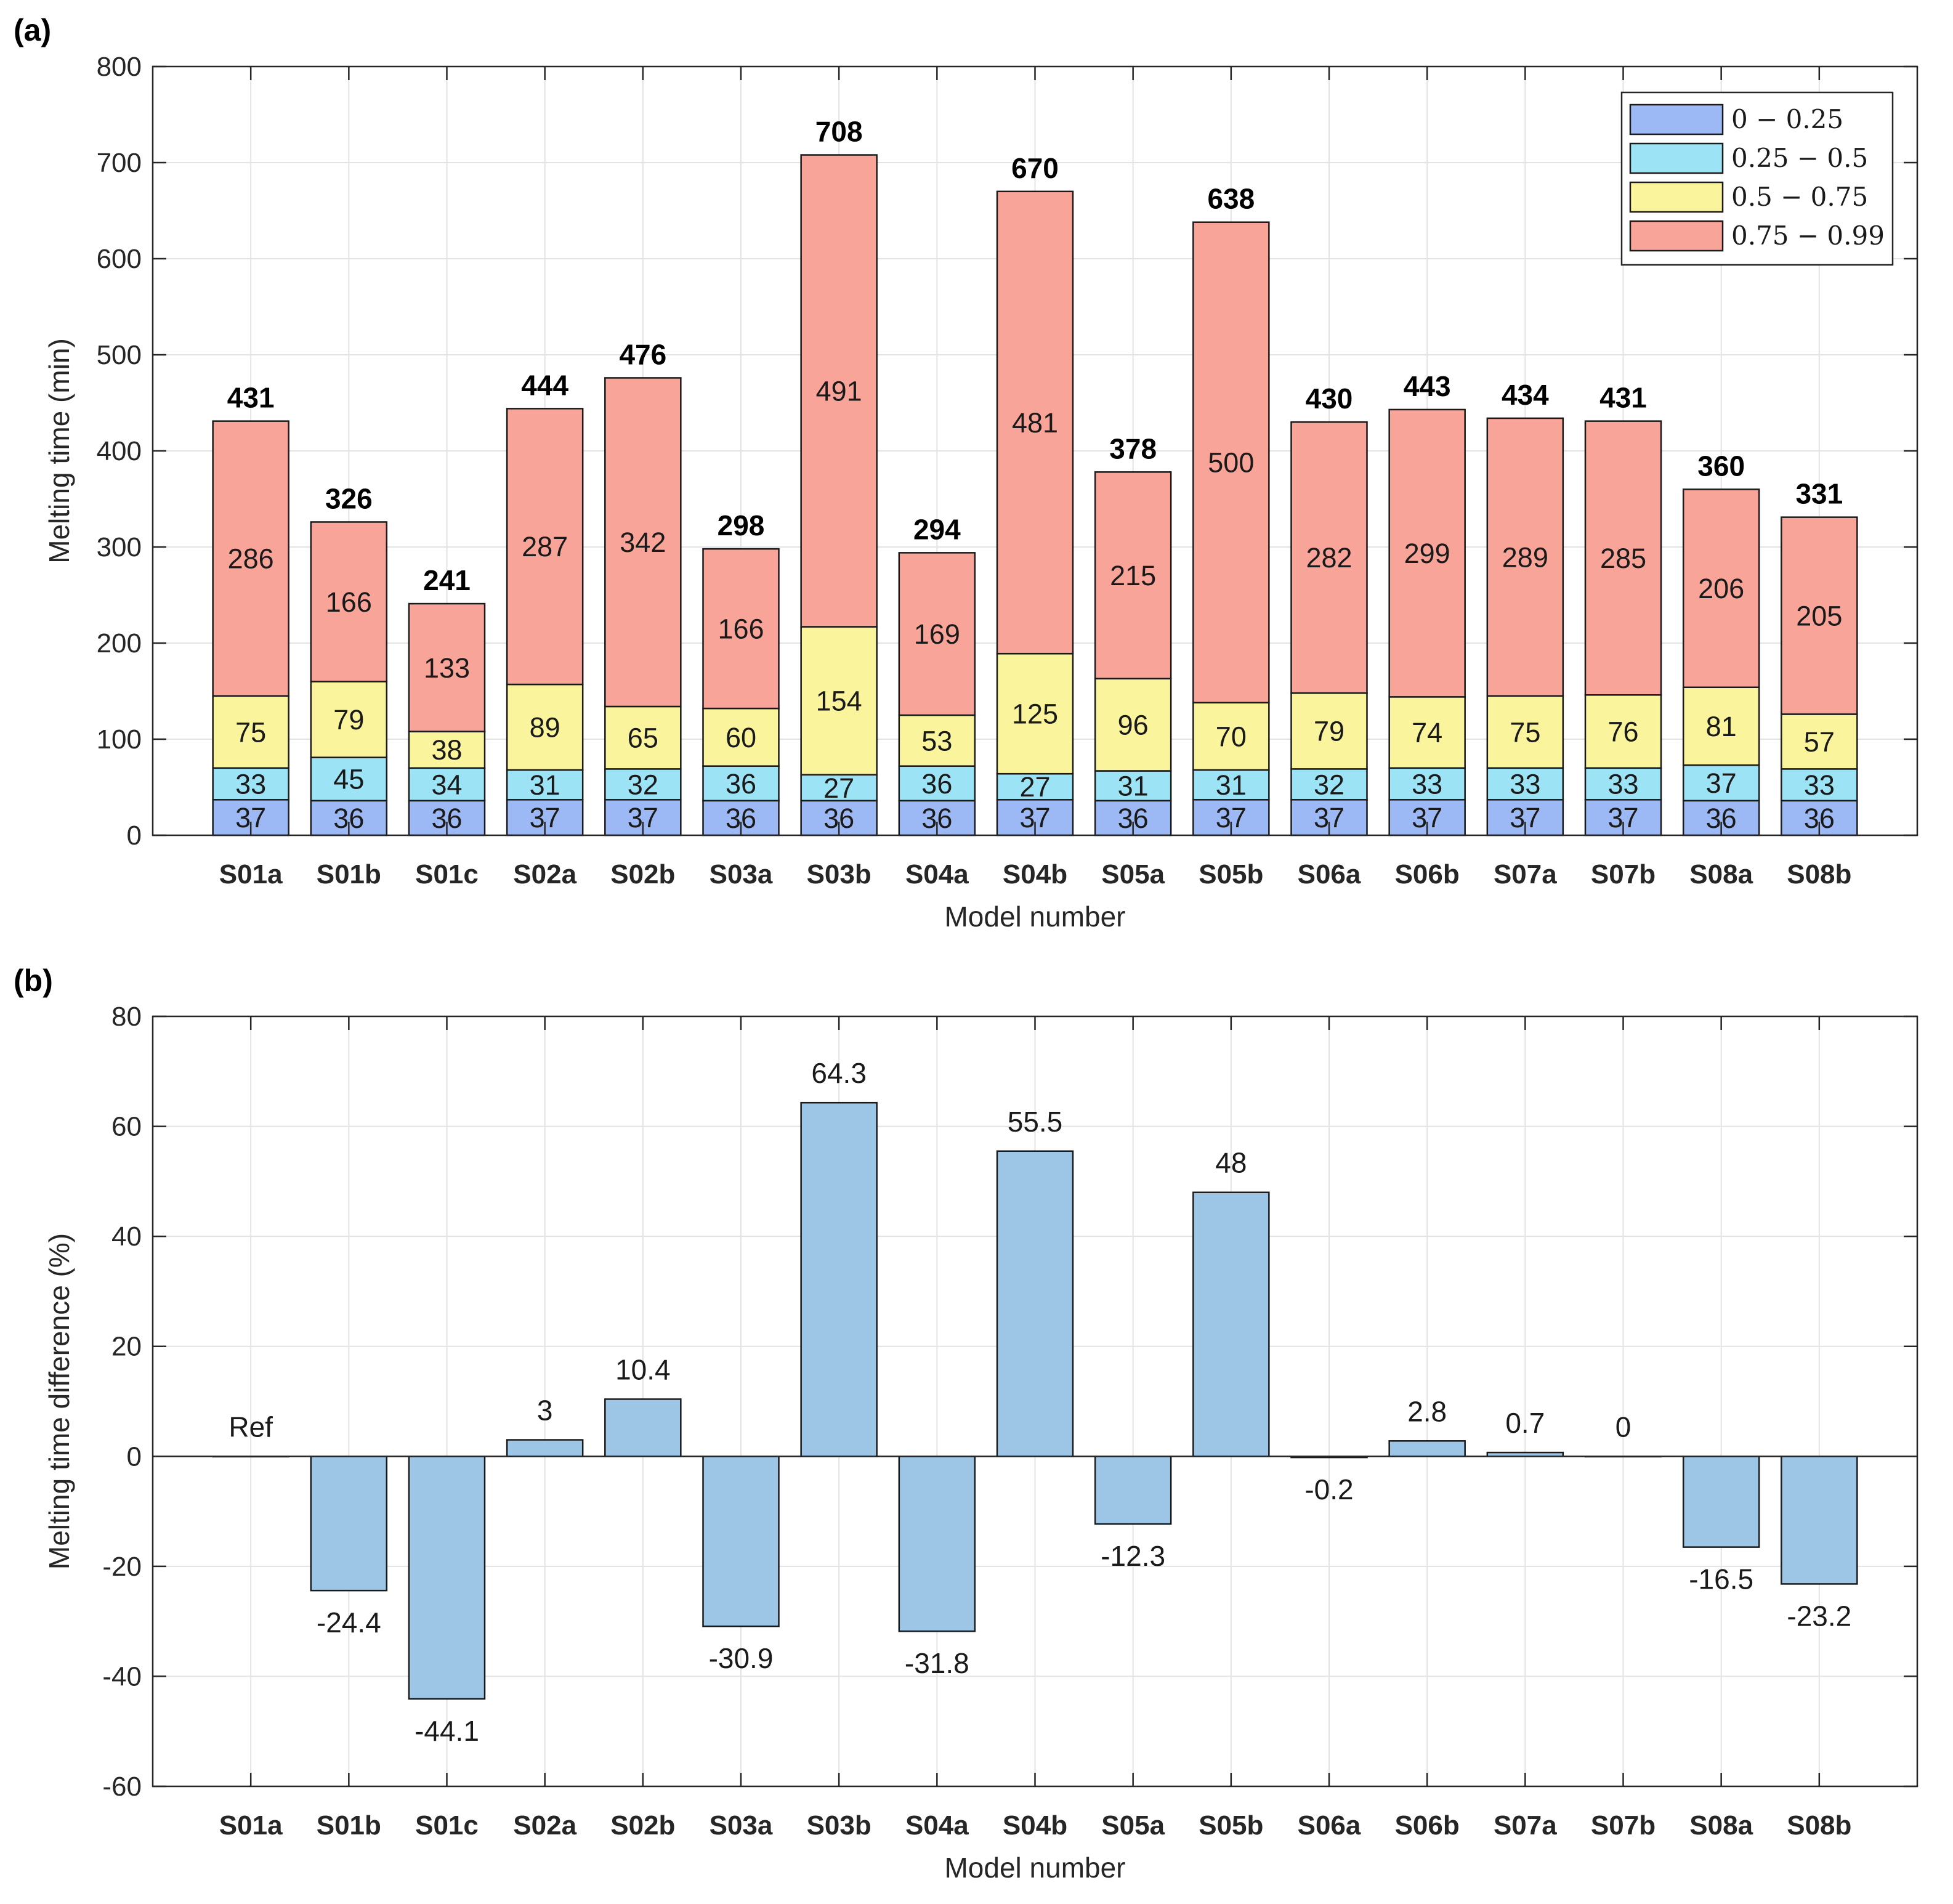 Image resolution: width=1953 pixels, height=1904 pixels. I want to click on panel-a-x-tick-label: S05a, so click(1133, 874).